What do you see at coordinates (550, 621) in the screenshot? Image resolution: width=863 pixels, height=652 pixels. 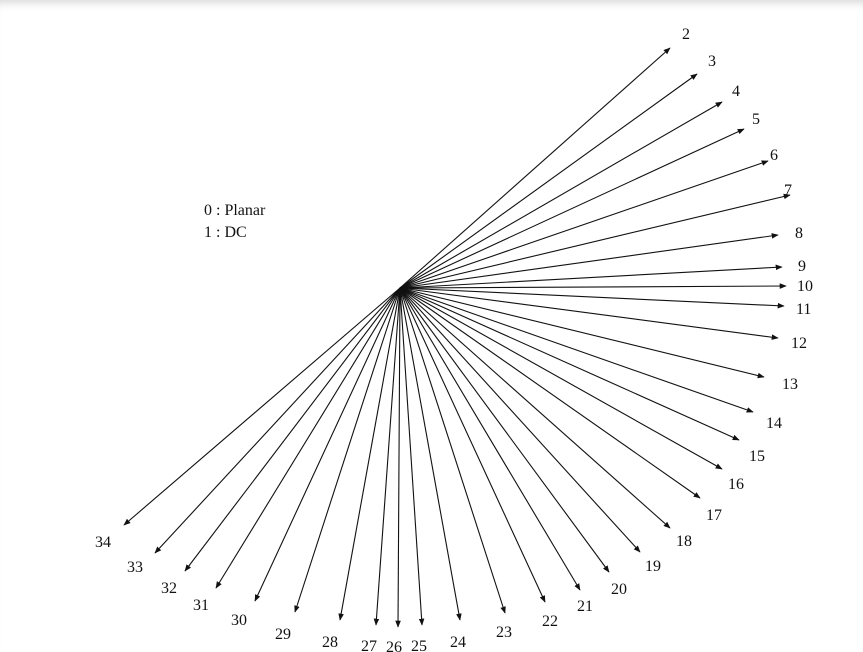 I see `mode-label-22: 22` at bounding box center [550, 621].